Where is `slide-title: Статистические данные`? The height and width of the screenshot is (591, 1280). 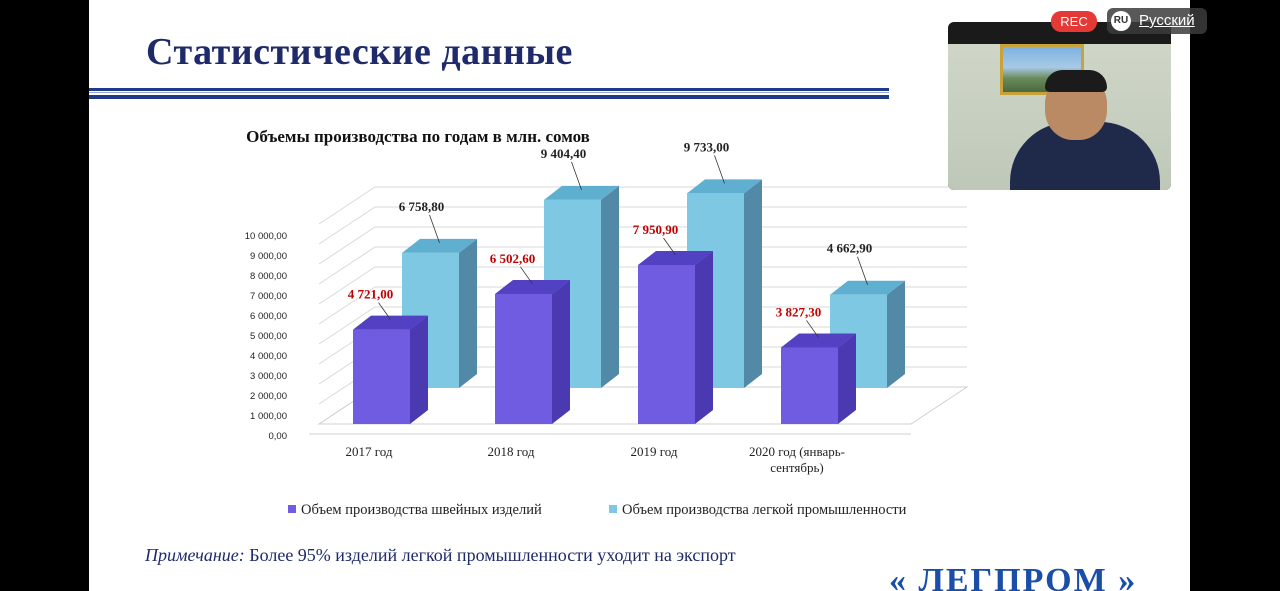
slide-title: Статистические данные is located at coordinates (359, 52).